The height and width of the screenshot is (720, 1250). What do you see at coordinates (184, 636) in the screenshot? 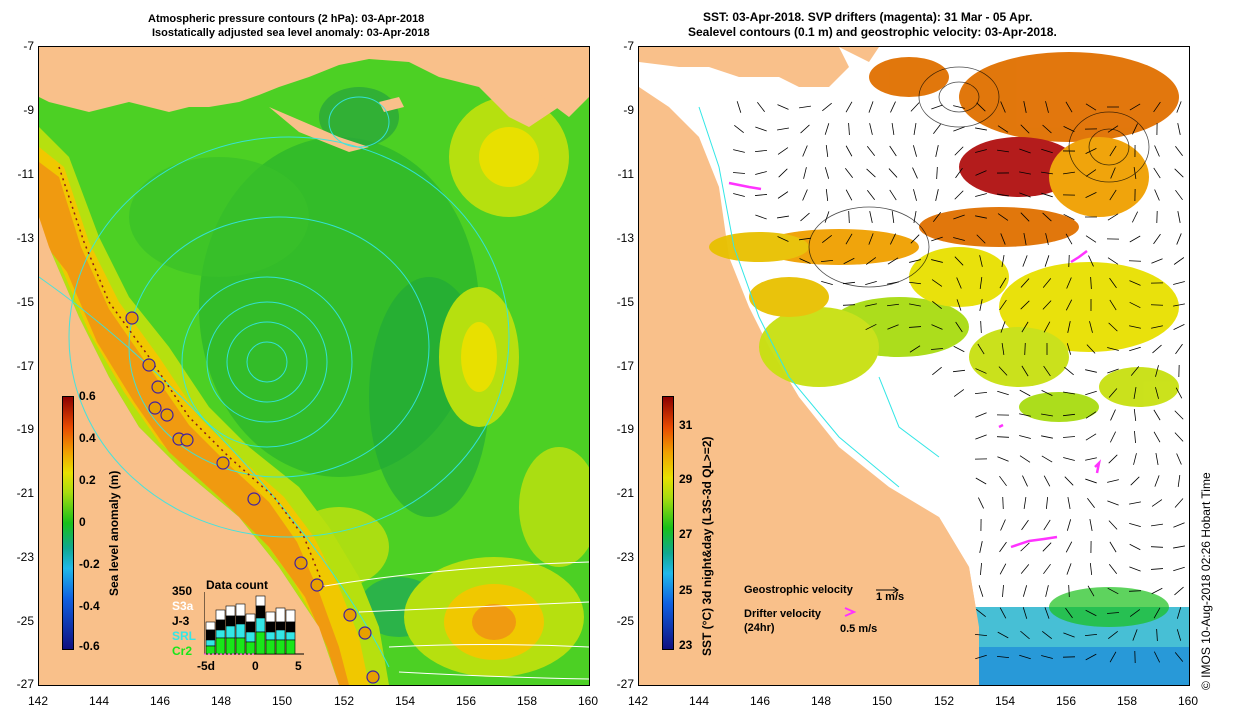
I see `series-srl: SRL` at bounding box center [184, 636].